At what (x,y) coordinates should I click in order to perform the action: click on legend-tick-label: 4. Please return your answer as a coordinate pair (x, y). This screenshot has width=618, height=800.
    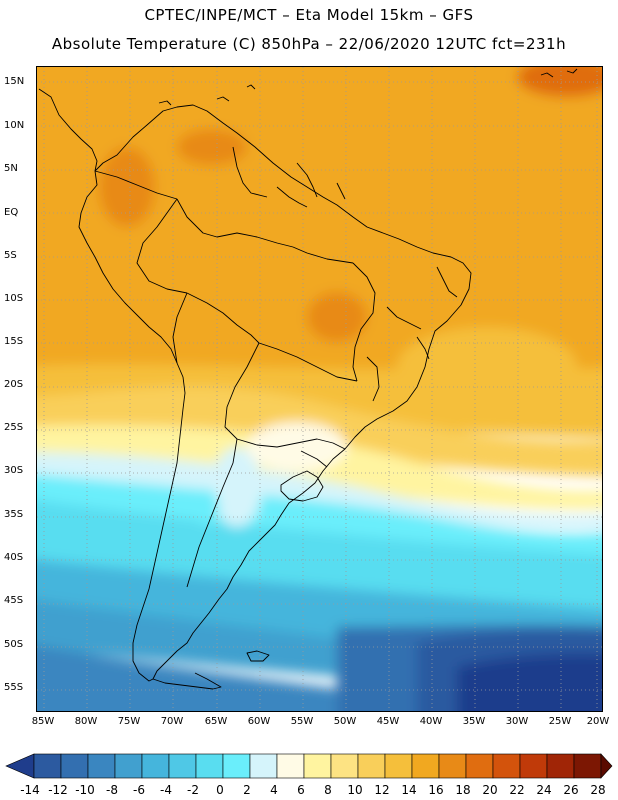
    Looking at the image, I should click on (274, 790).